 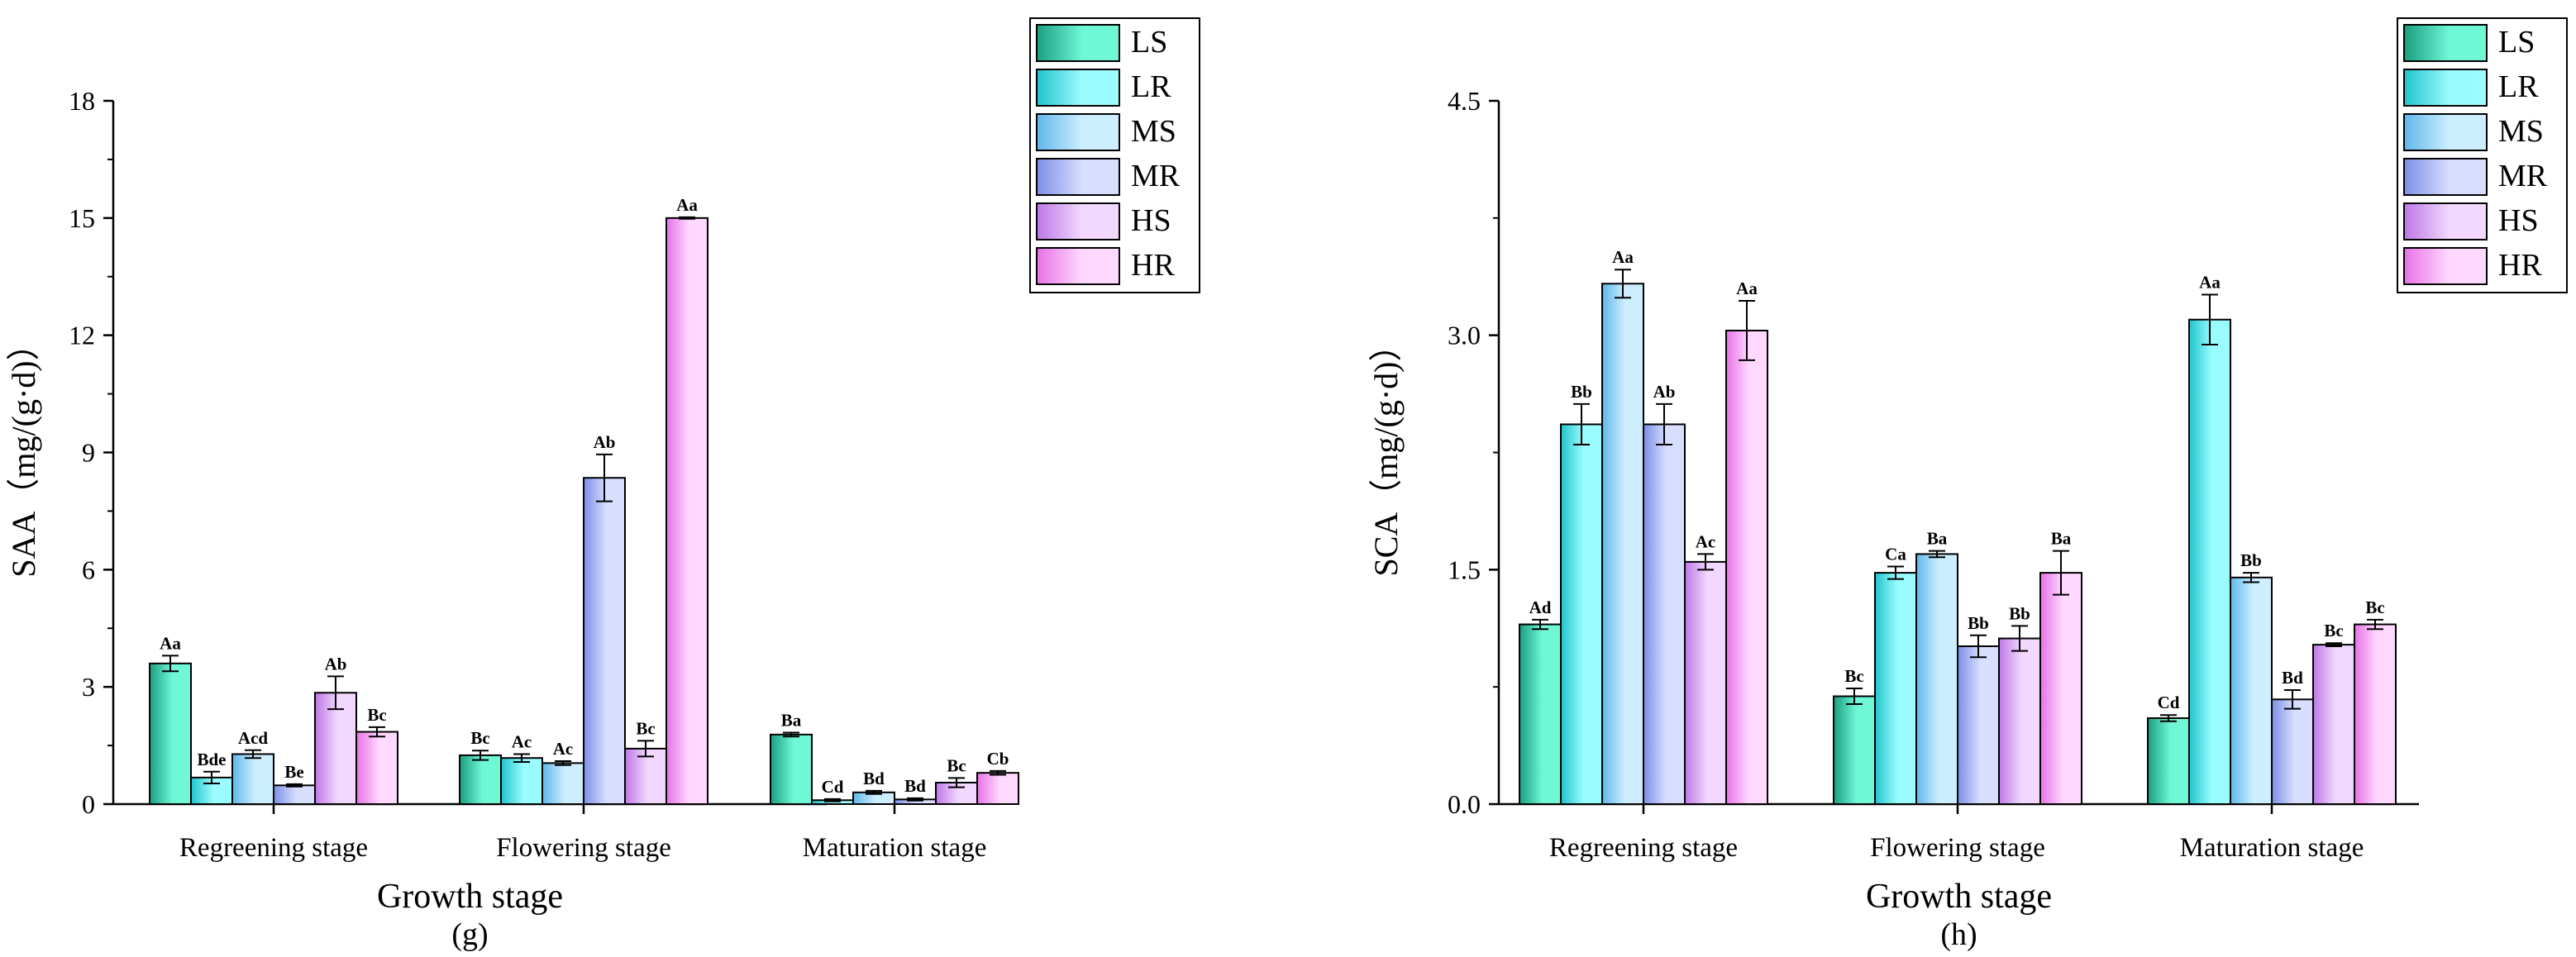 What do you see at coordinates (293, 772) in the screenshot?
I see `significance-label: Be` at bounding box center [293, 772].